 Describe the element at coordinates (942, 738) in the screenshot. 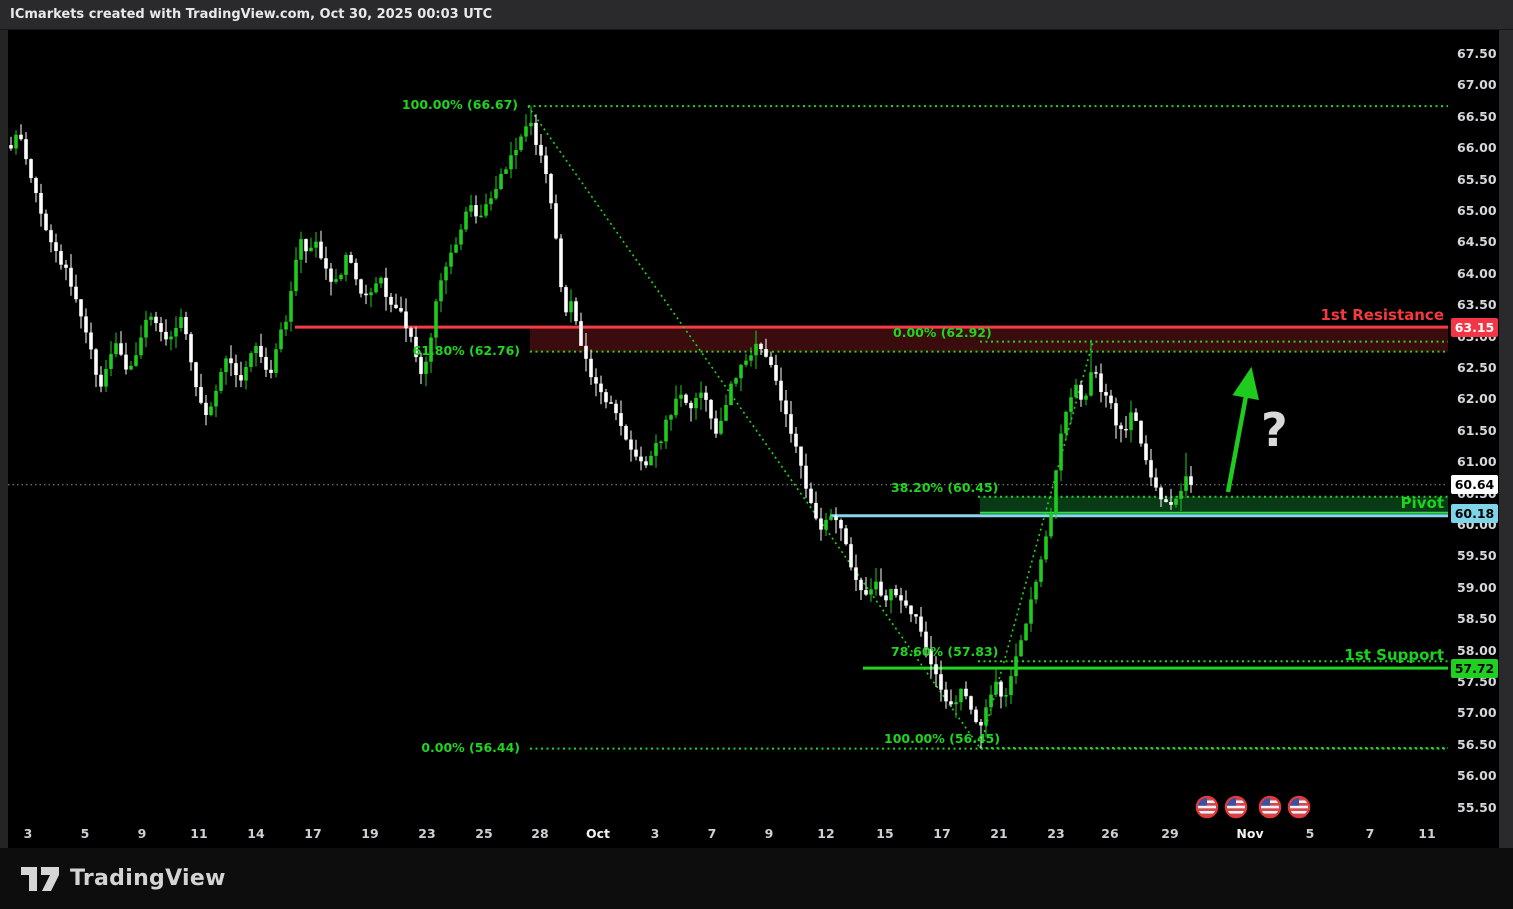

I see `fib-level-label: 100.00% (56.45)` at that location.